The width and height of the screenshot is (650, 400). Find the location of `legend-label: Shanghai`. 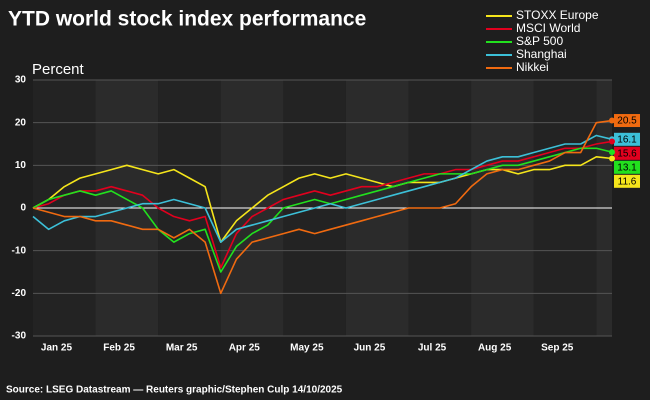

legend-label: Shanghai is located at coordinates (541, 54).